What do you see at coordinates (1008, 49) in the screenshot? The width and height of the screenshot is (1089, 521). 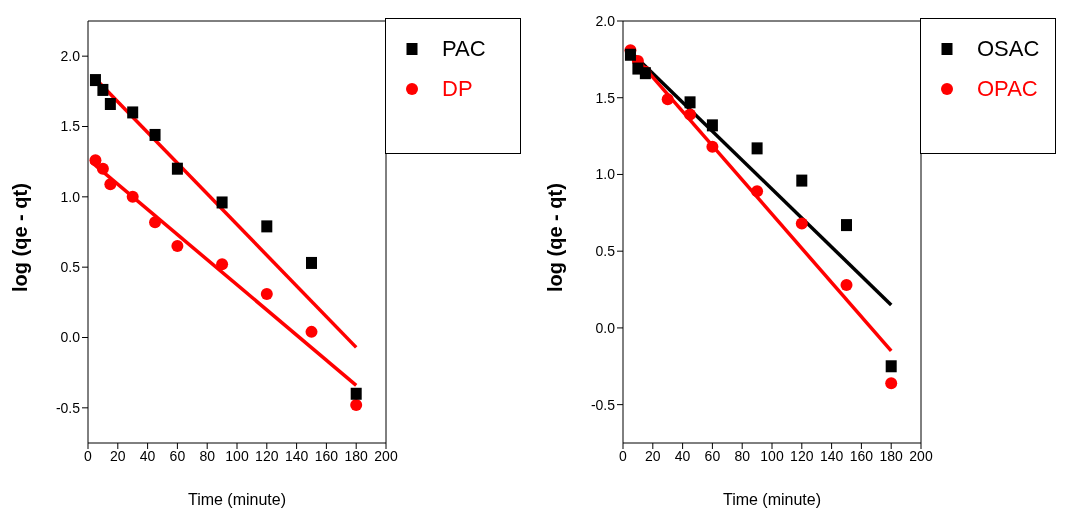 I see `legend-label: OSAC` at bounding box center [1008, 49].